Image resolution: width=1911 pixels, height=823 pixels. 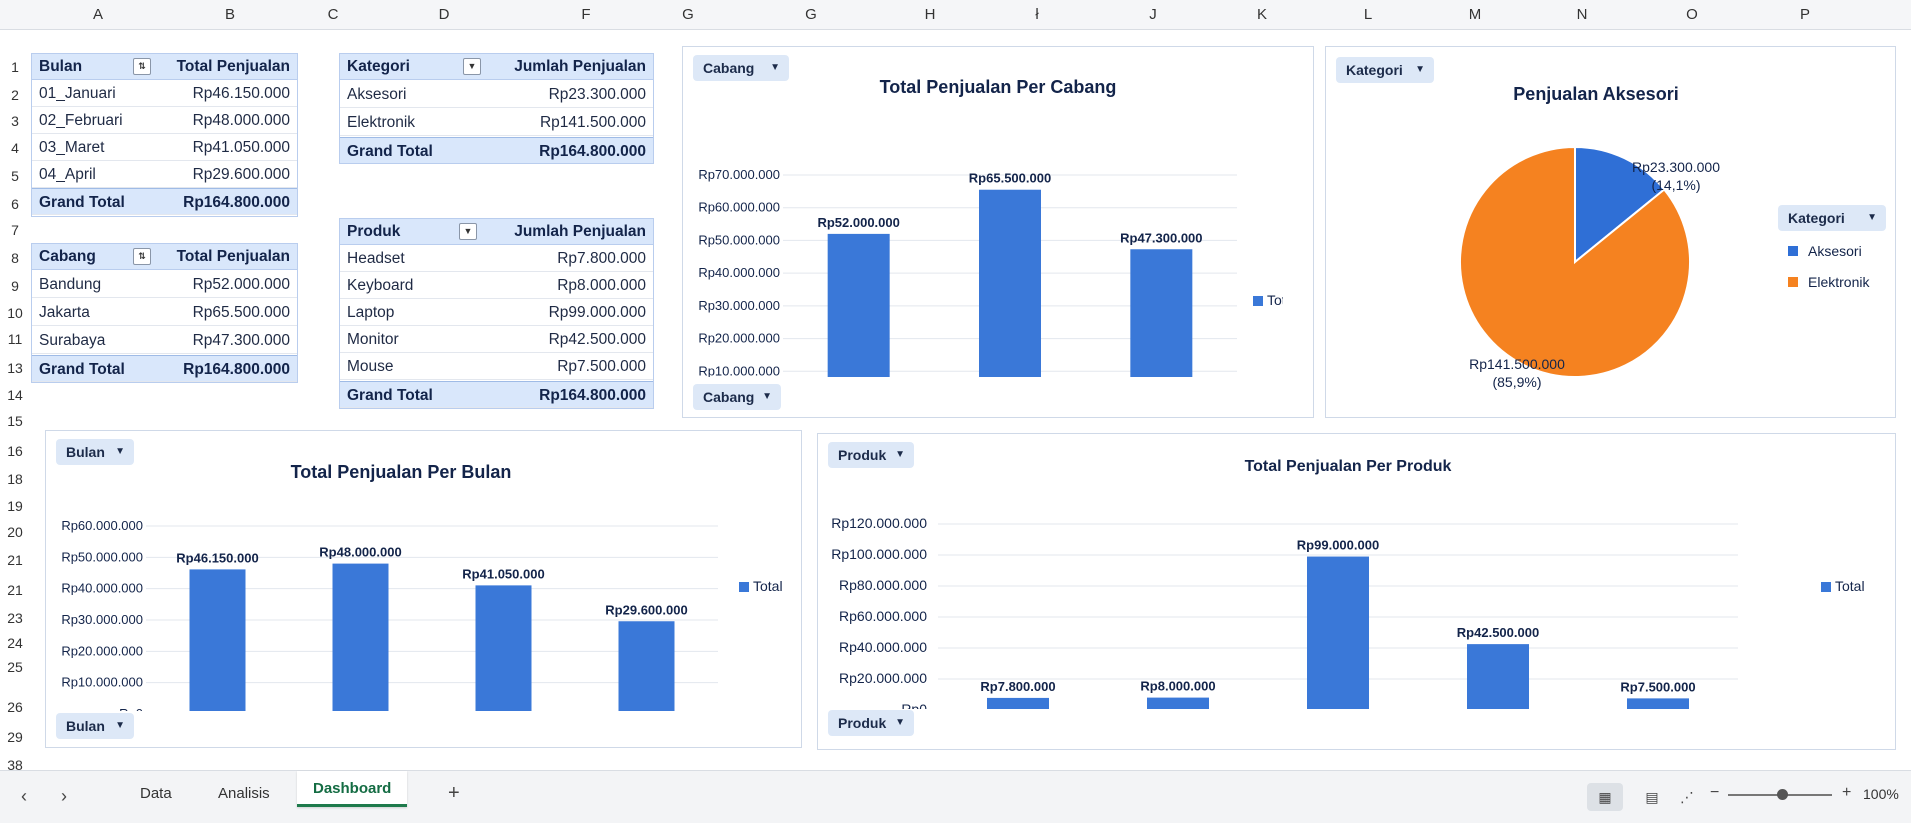 I want to click on legend-swatch, so click(x=744, y=587).